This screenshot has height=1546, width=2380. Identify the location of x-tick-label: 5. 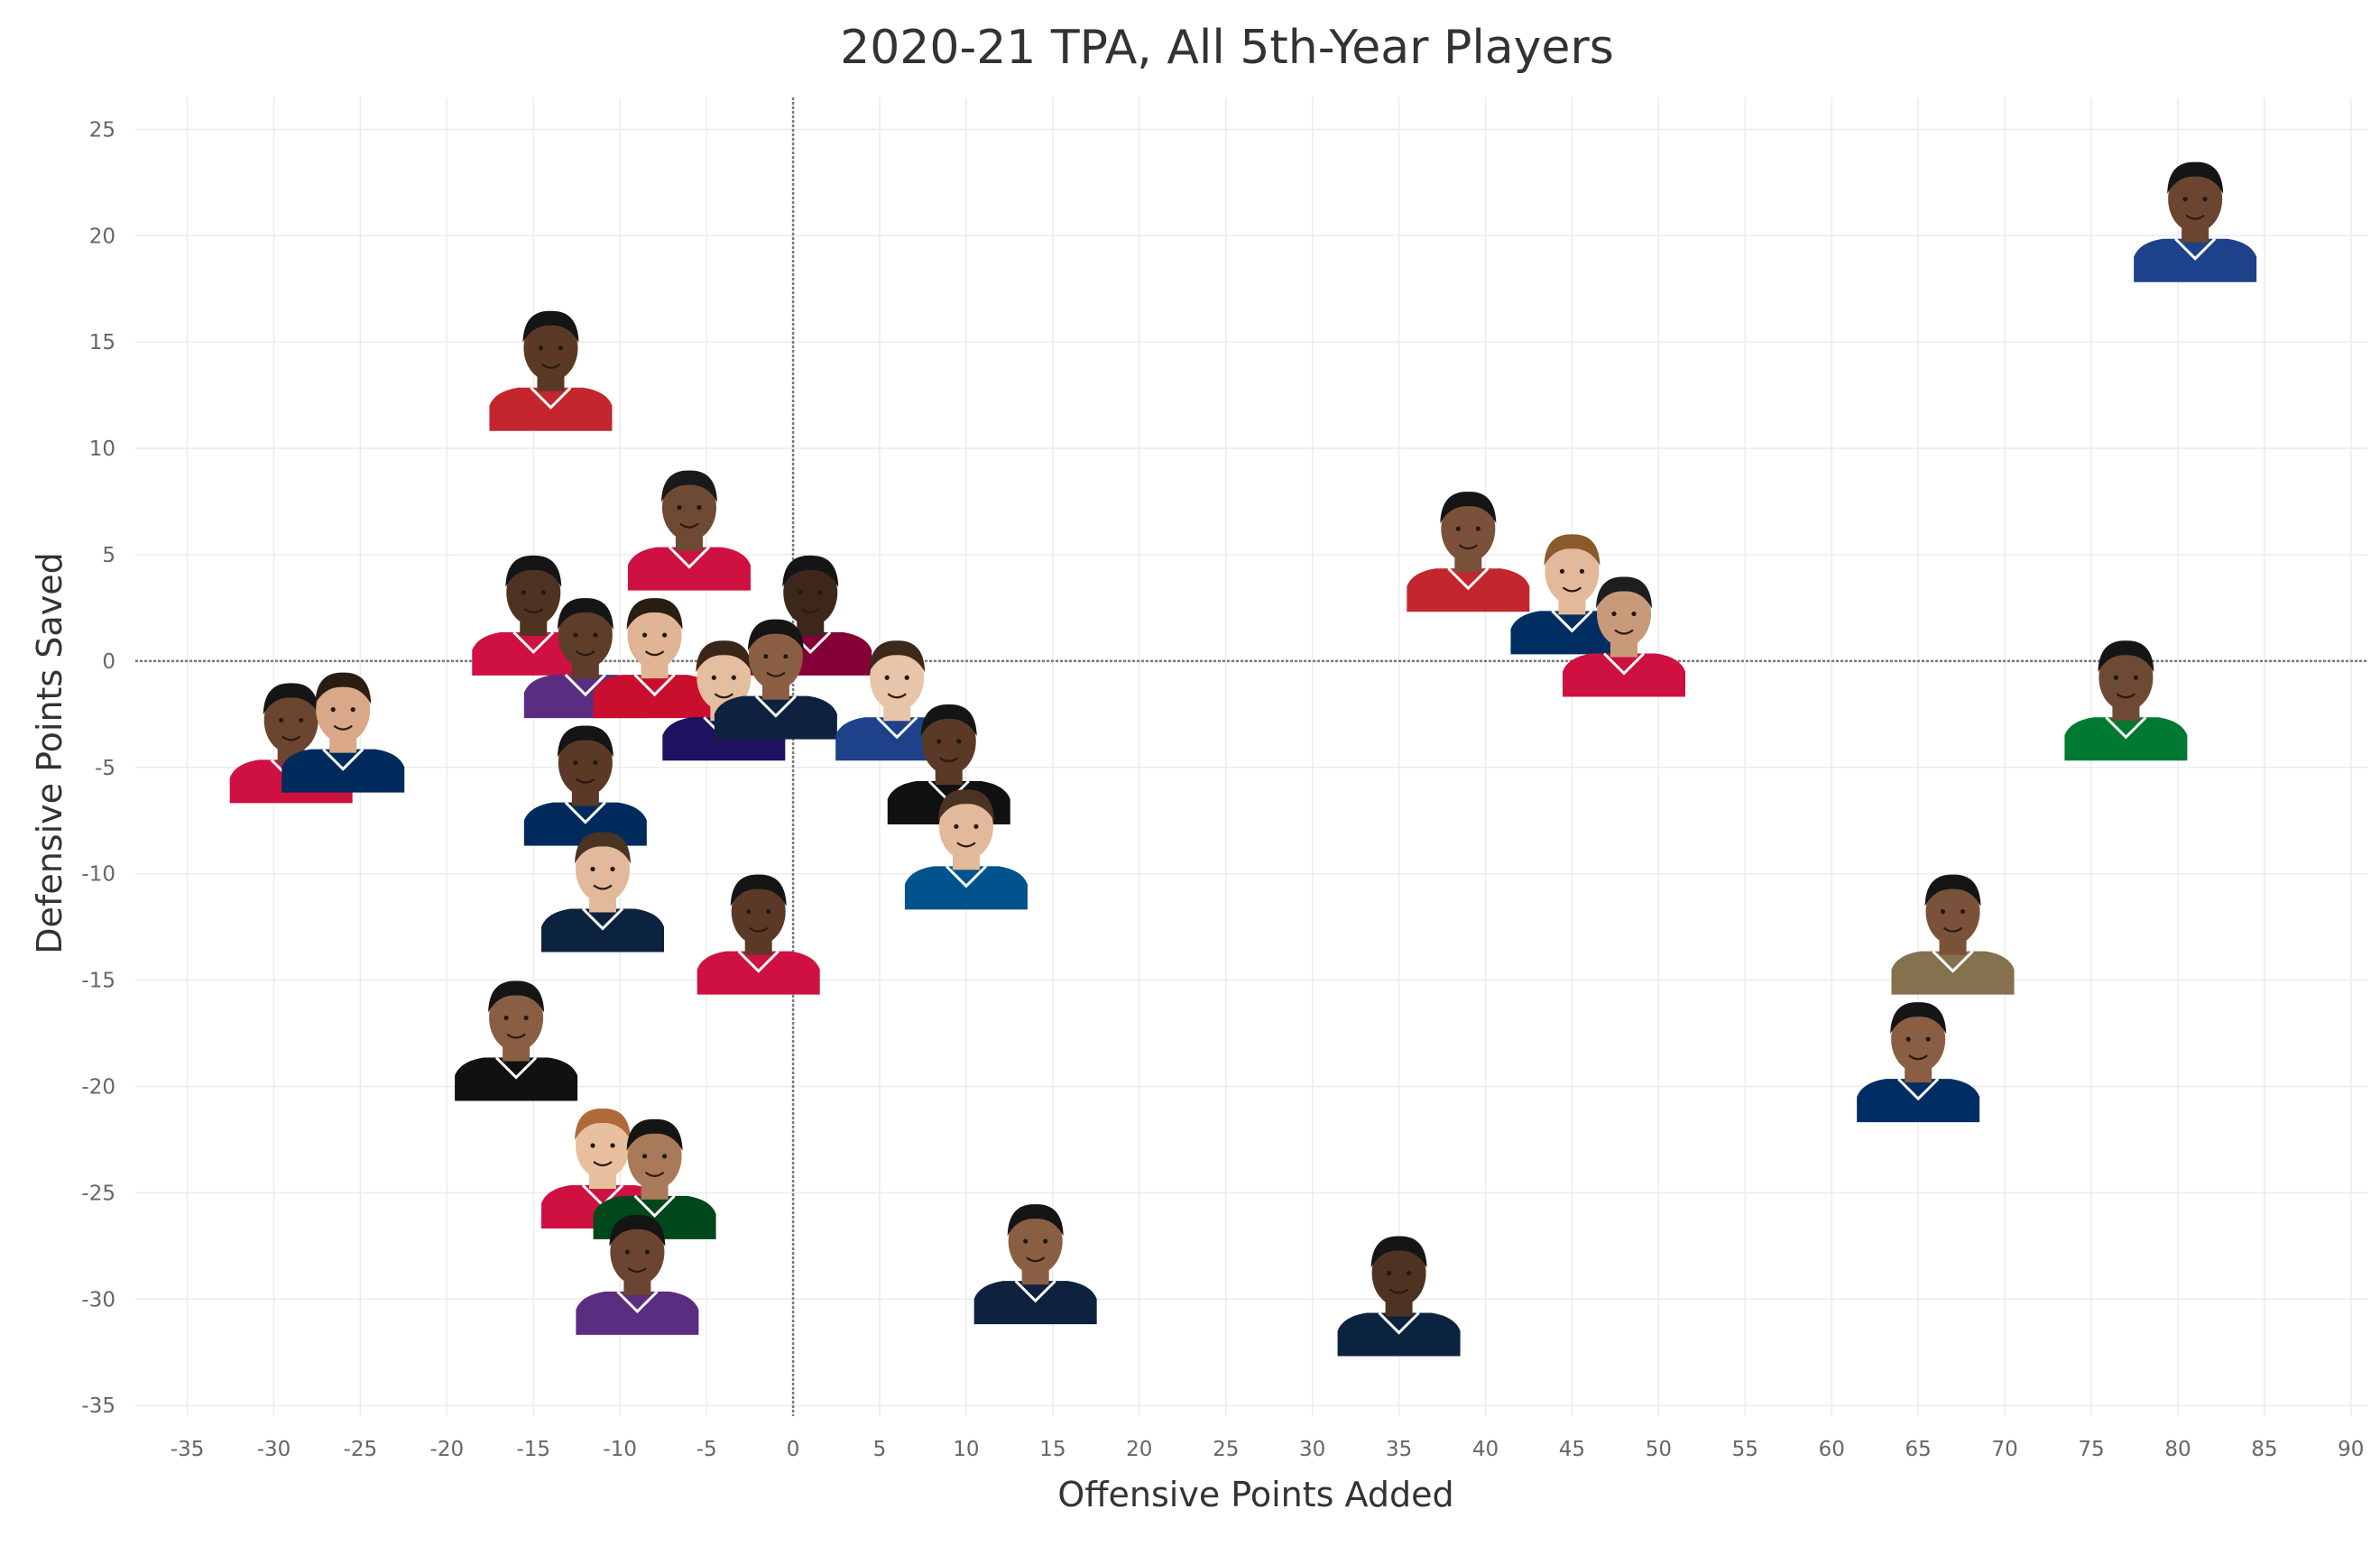
(880, 1449).